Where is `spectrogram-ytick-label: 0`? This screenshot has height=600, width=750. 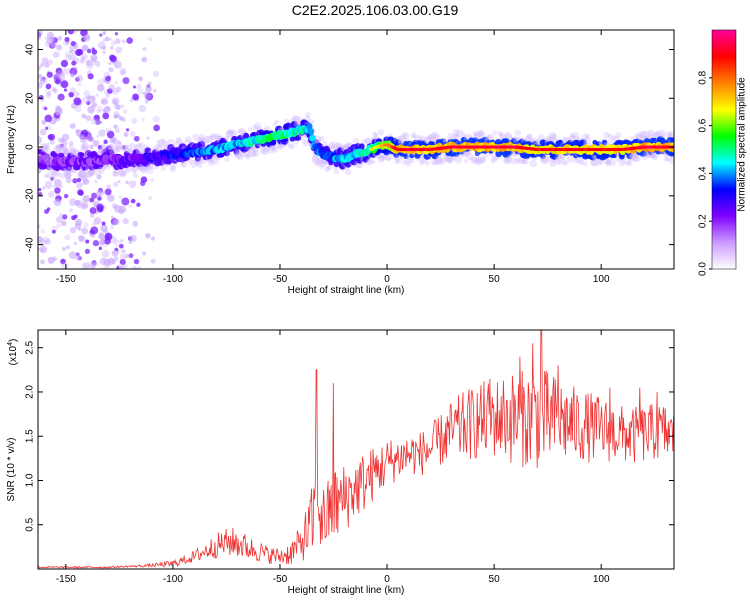 spectrogram-ytick-label: 0 is located at coordinates (30, 147).